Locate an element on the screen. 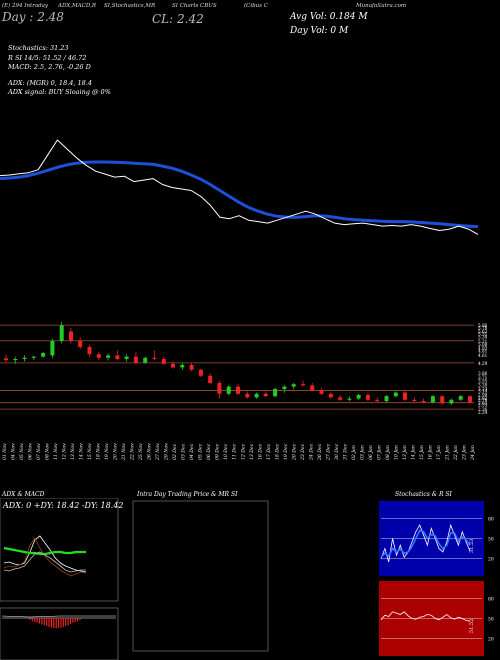  price-tick-label: 3.38 is located at coordinates (483, 385).